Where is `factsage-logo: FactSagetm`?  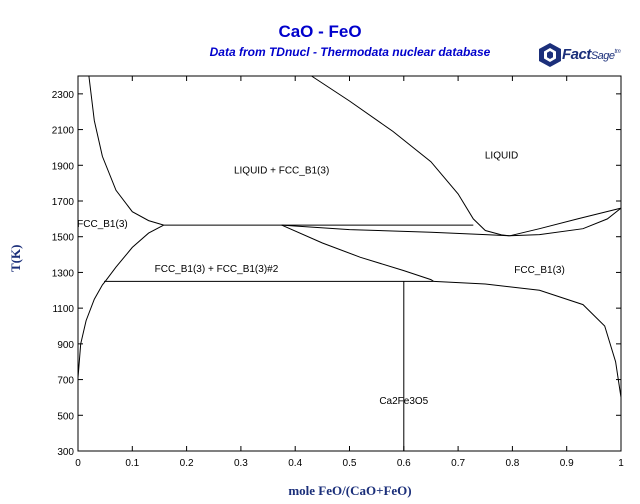
factsage-logo: FactSagetm is located at coordinates (588, 57).